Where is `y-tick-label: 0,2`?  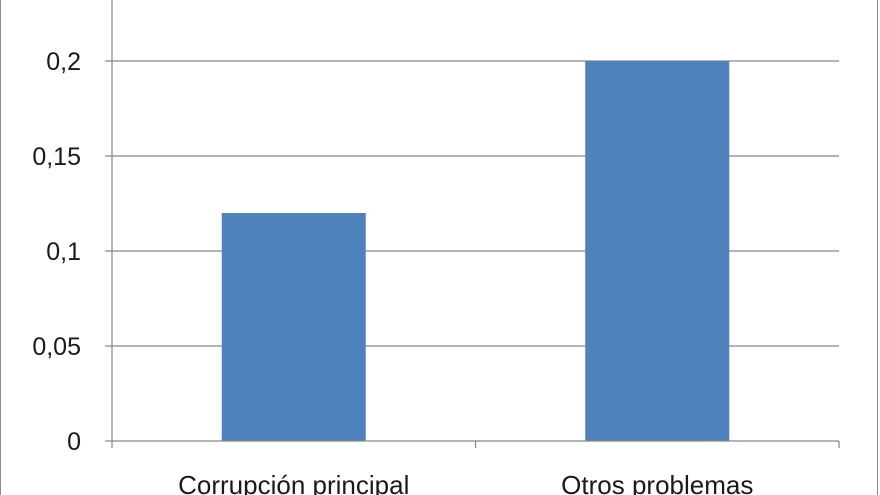
y-tick-label: 0,2 is located at coordinates (63, 62).